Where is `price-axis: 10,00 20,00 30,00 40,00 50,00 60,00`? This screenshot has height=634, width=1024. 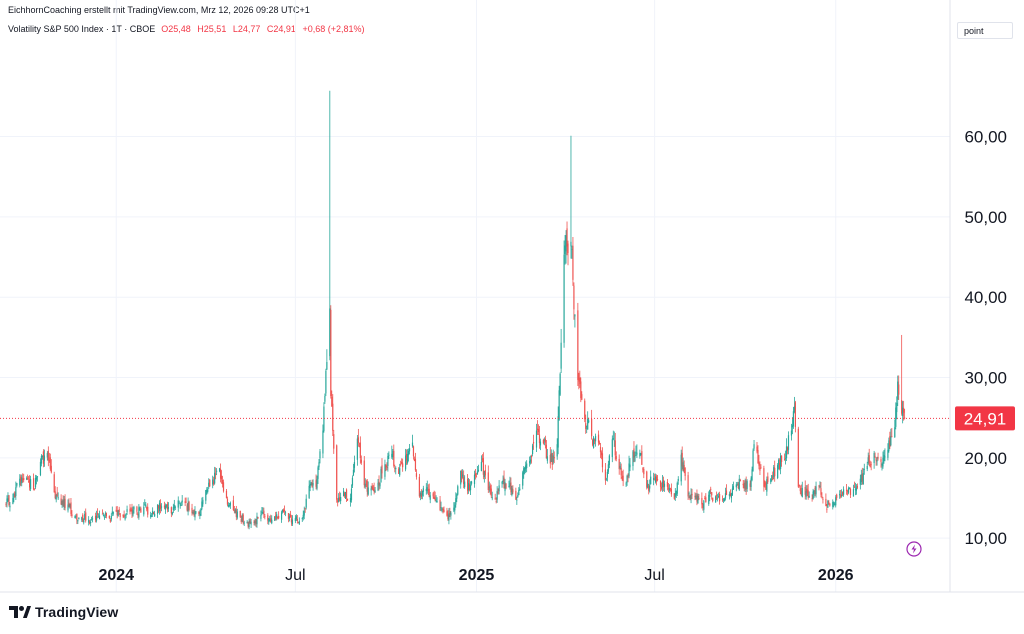 price-axis: 10,00 20,00 30,00 40,00 50,00 60,00 is located at coordinates (985, 338).